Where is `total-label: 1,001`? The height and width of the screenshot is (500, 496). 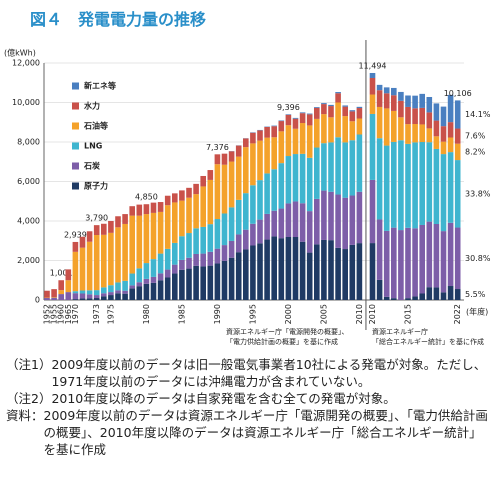
total-label: 1,001 is located at coordinates (61, 273).